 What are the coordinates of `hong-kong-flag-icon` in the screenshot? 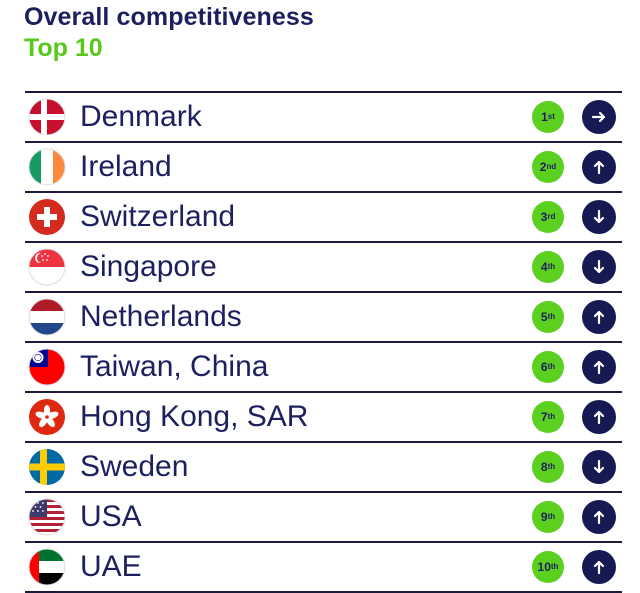 It's located at (47, 417).